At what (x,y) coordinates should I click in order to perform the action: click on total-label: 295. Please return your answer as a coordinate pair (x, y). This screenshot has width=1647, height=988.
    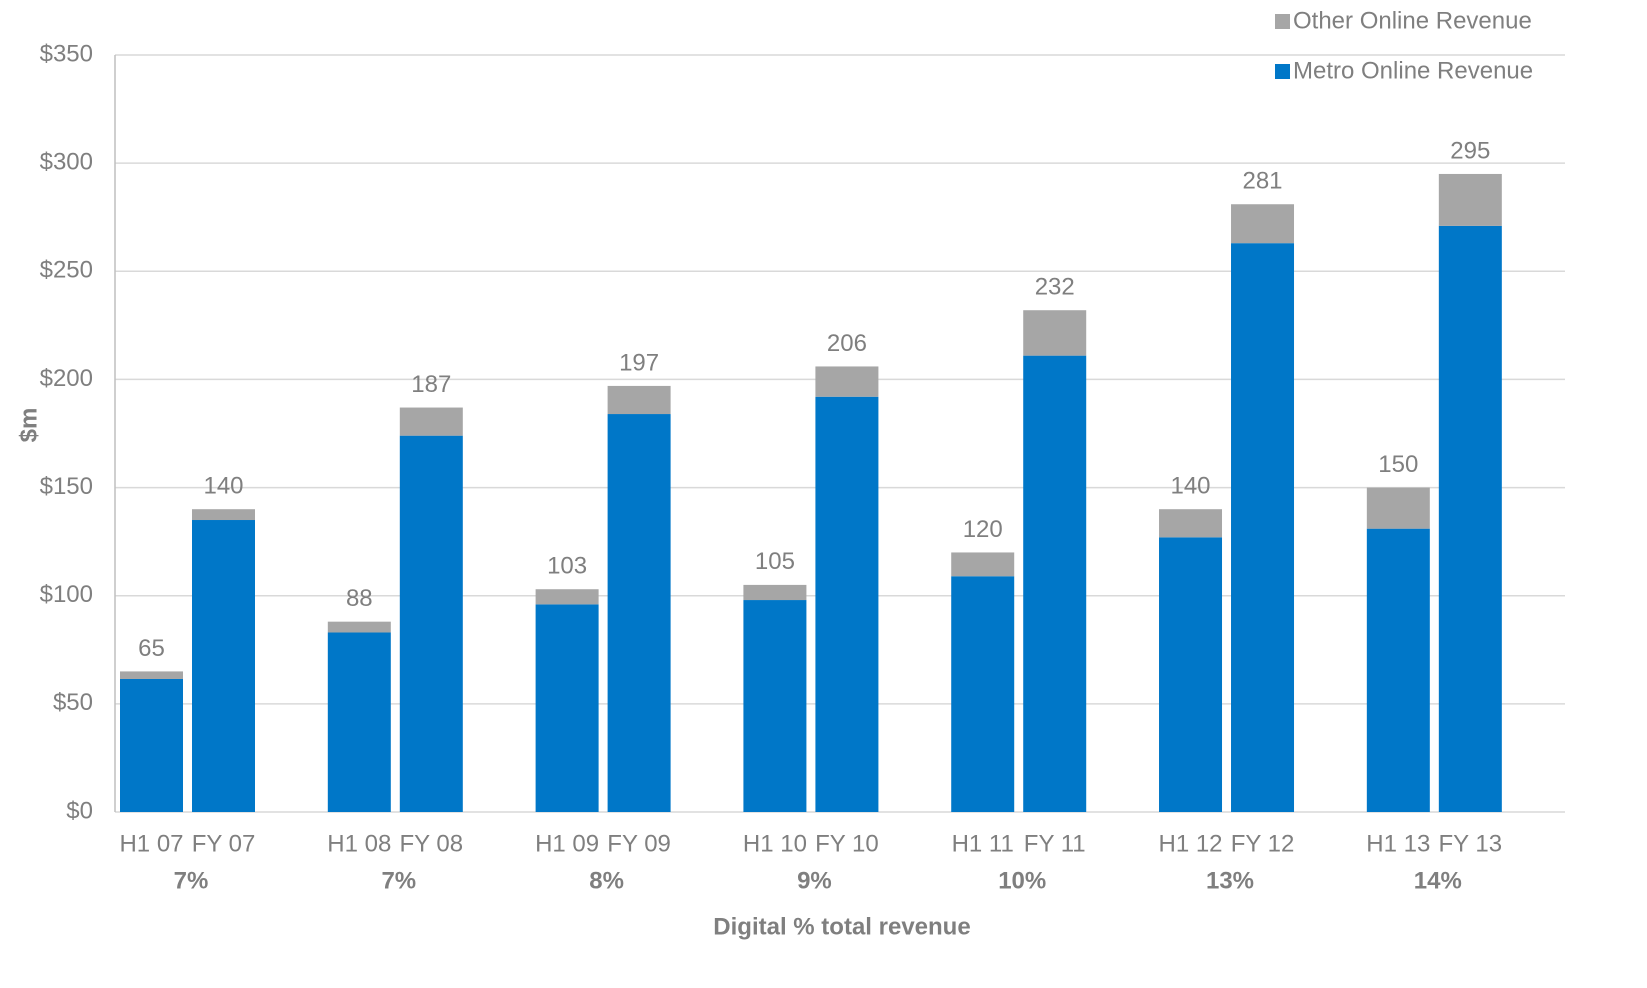
    Looking at the image, I should click on (1470, 150).